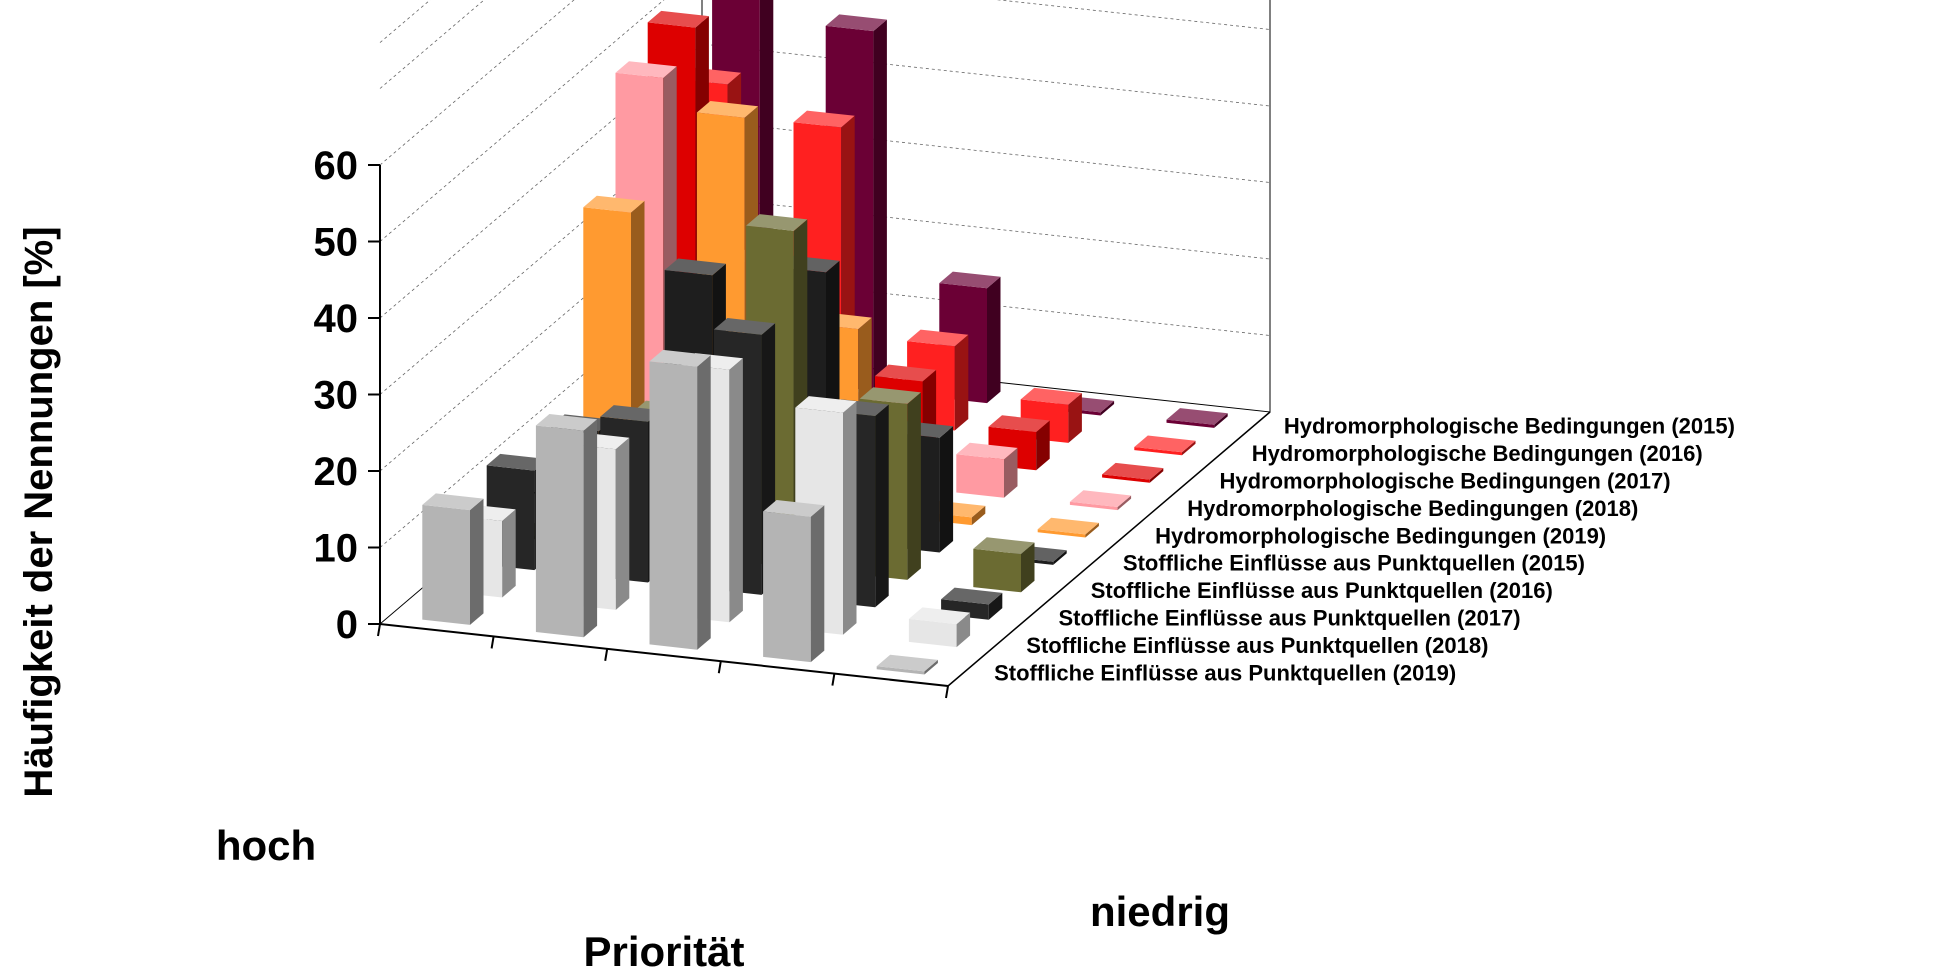  I want to click on y-tick-label: 60, so click(336, 166).